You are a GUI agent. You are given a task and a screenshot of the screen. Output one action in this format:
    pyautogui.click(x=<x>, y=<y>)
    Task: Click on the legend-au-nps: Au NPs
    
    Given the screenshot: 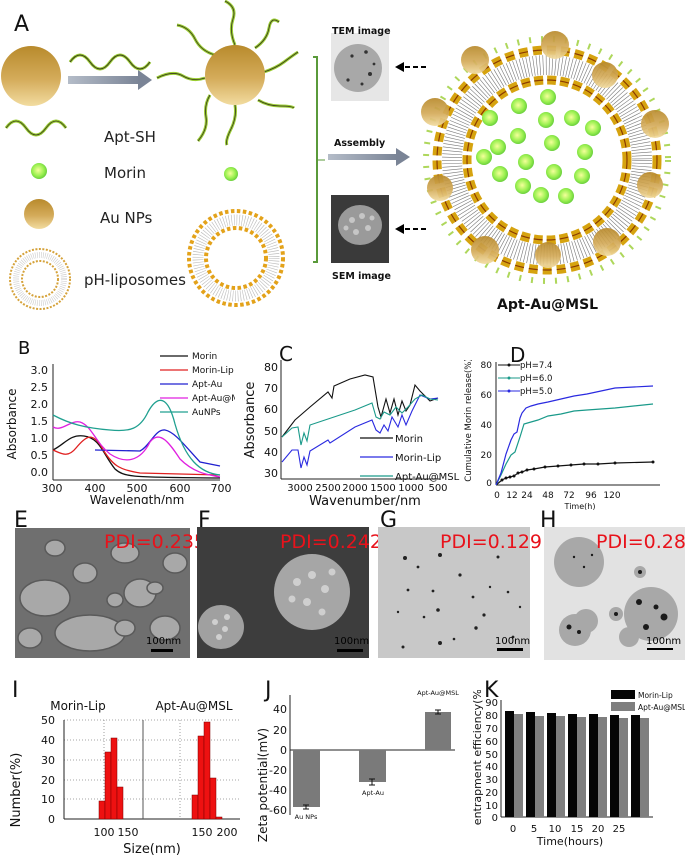 What is the action you would take?
    pyautogui.click(x=126, y=218)
    